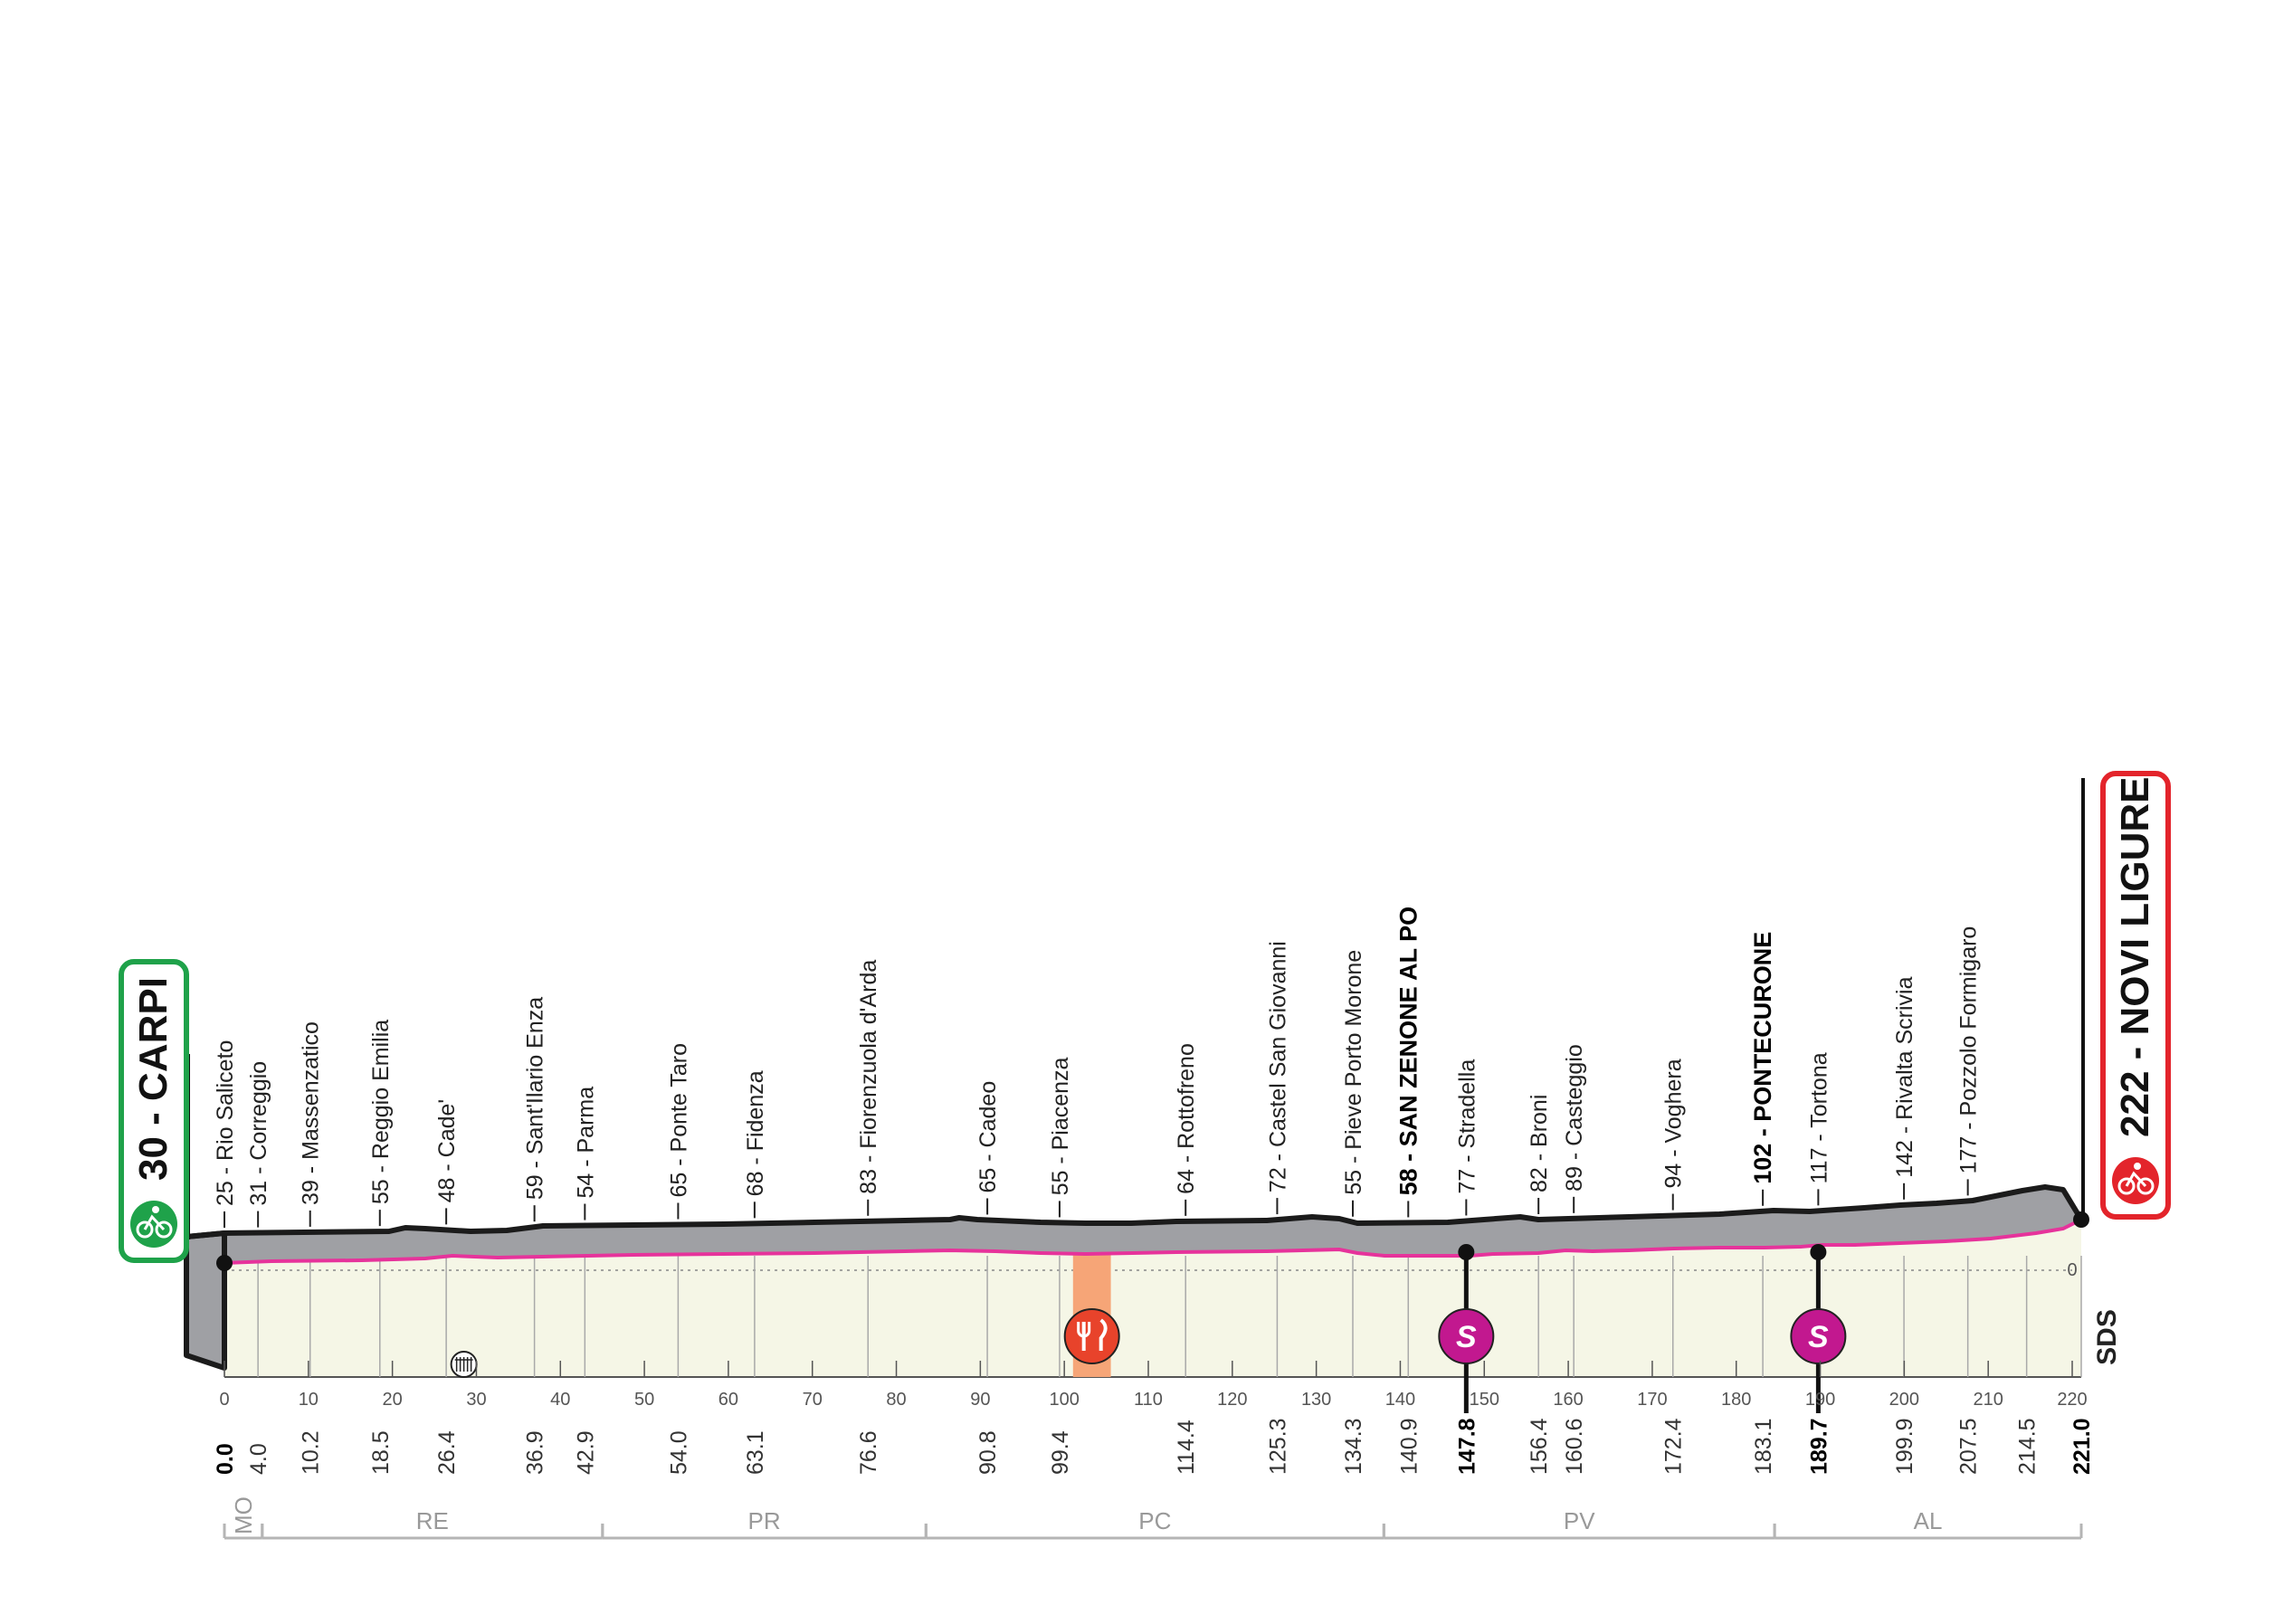 The image size is (2274, 1624). I want to click on km-mark-label: 90.8, so click(988, 1452).